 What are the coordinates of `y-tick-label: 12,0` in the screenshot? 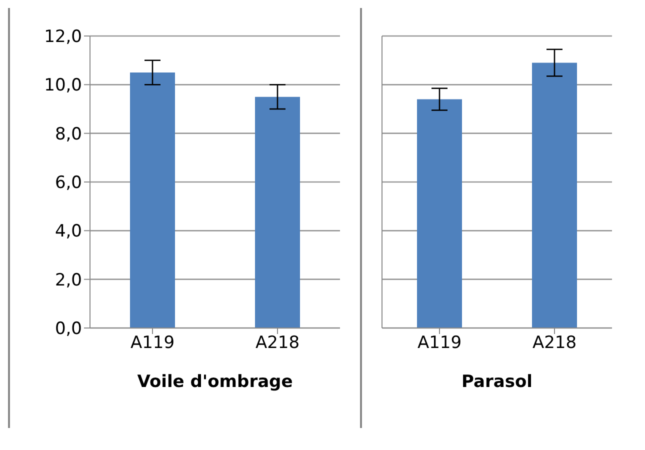 It's located at (63, 37).